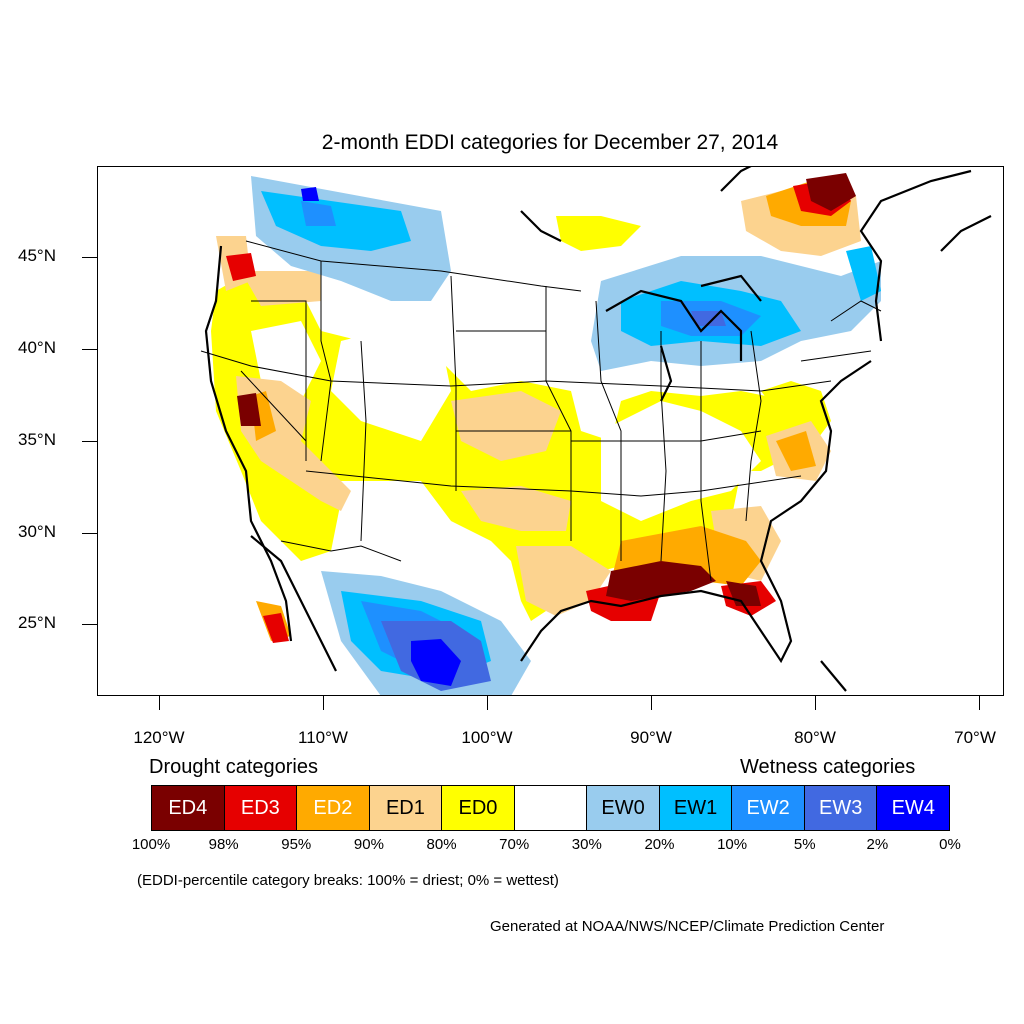  Describe the element at coordinates (37, 622) in the screenshot. I see `lat-label: 25°N` at that location.